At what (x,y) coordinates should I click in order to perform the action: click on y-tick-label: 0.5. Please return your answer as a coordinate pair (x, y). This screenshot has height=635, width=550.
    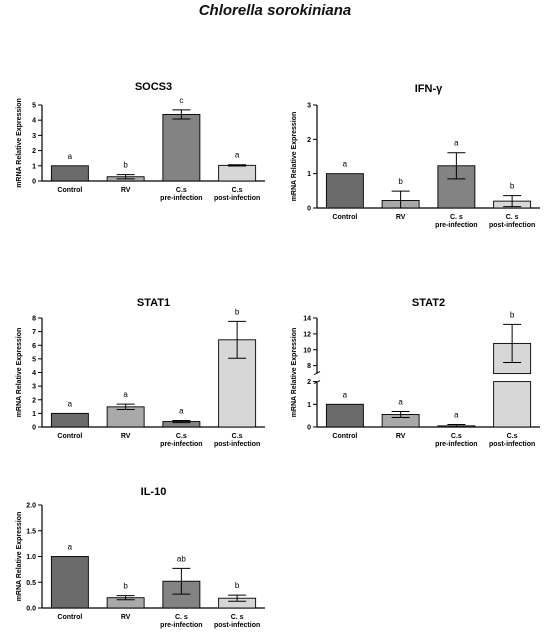
    Looking at the image, I should click on (31, 583).